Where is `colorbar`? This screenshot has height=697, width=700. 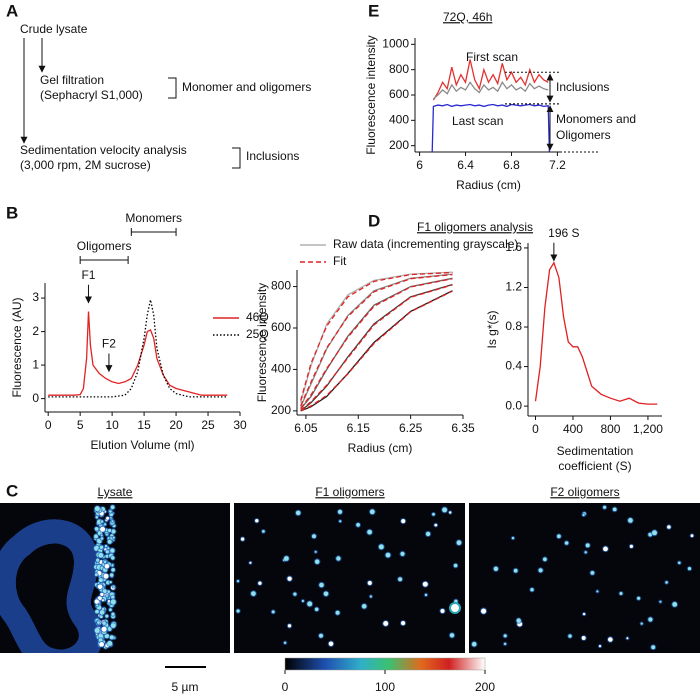
colorbar is located at coordinates (385, 664).